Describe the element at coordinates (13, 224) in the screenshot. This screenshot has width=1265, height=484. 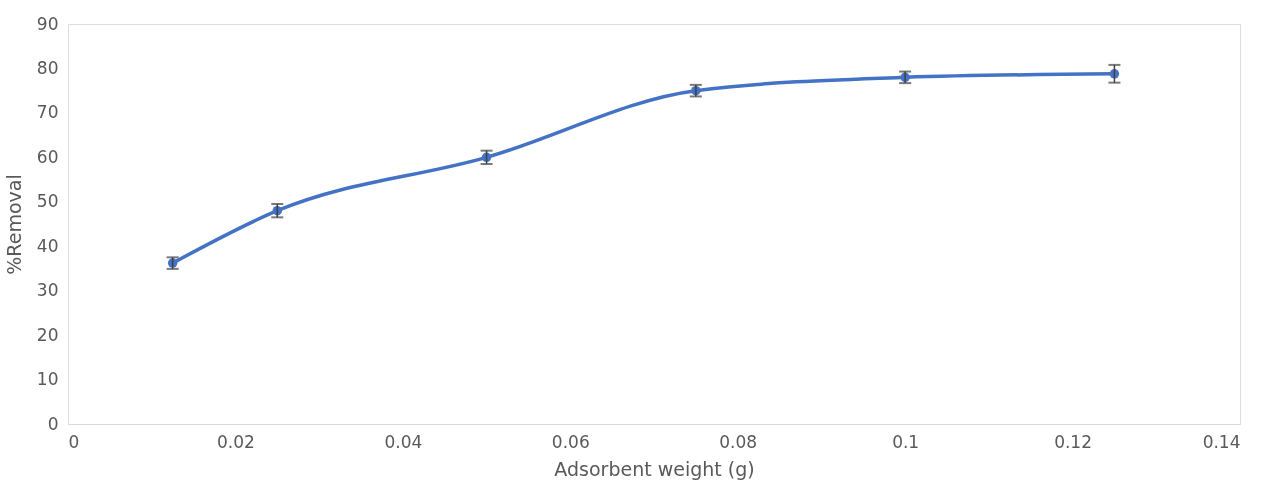
I see `y-axis-title: %Removal` at that location.